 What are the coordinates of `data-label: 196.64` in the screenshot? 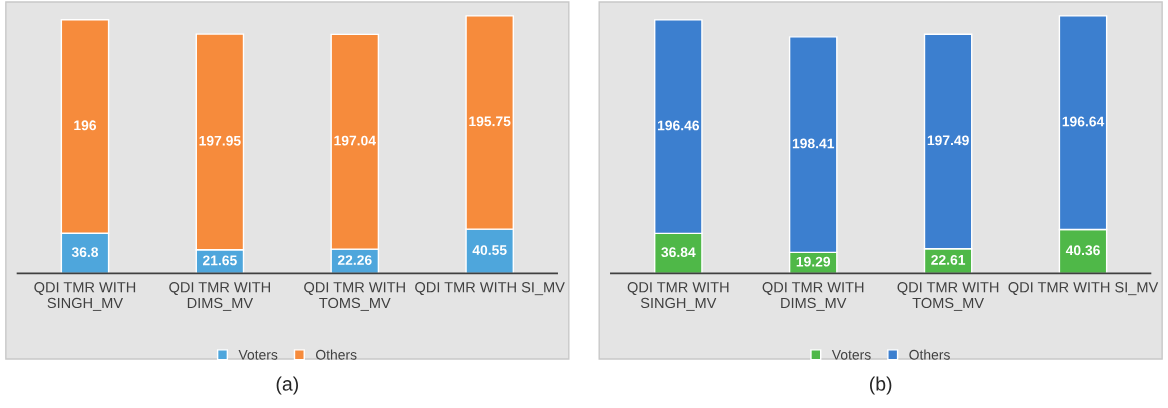 It's located at (1083, 121).